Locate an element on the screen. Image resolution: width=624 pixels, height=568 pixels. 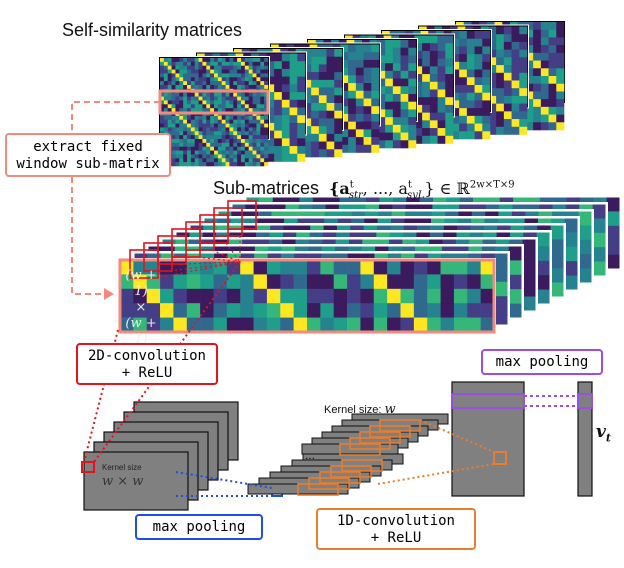
output-vector is located at coordinates (585, 439).